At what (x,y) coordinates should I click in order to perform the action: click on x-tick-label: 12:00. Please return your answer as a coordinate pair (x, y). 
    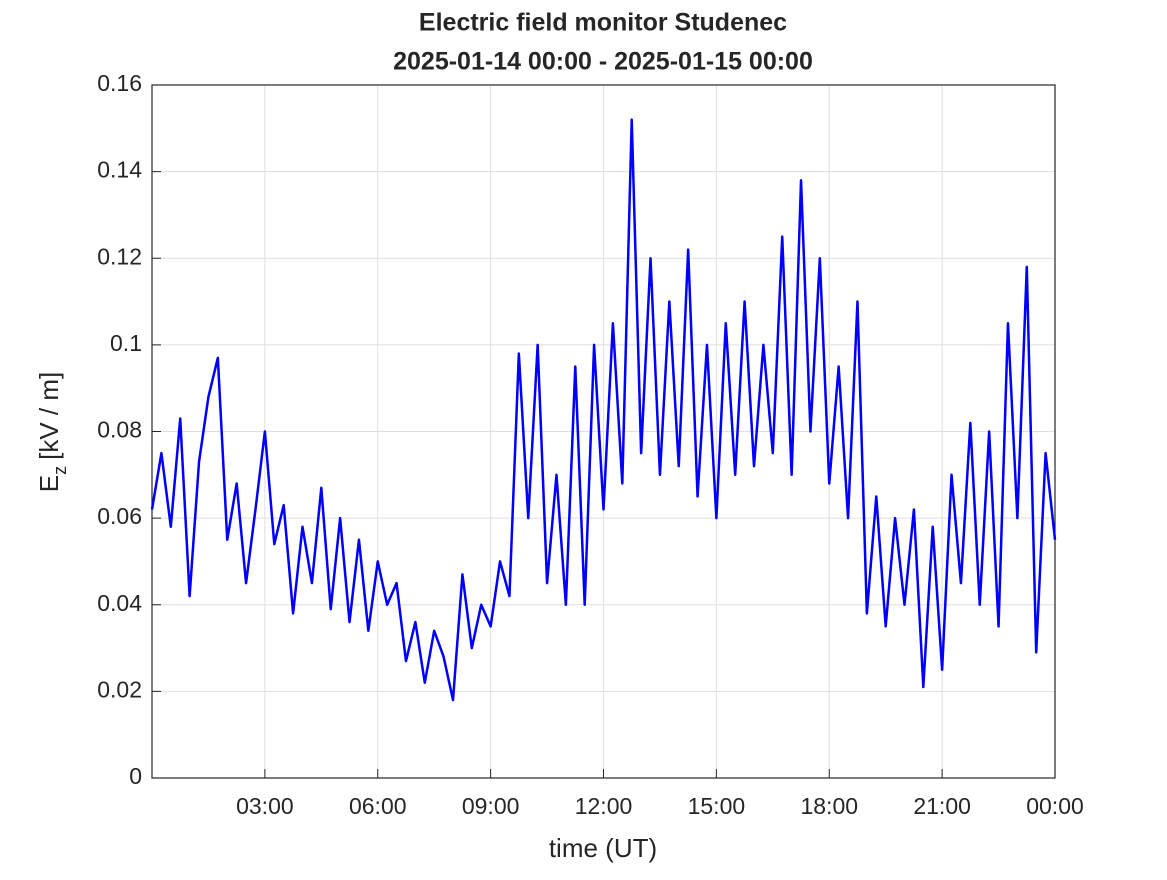
    Looking at the image, I should click on (604, 806).